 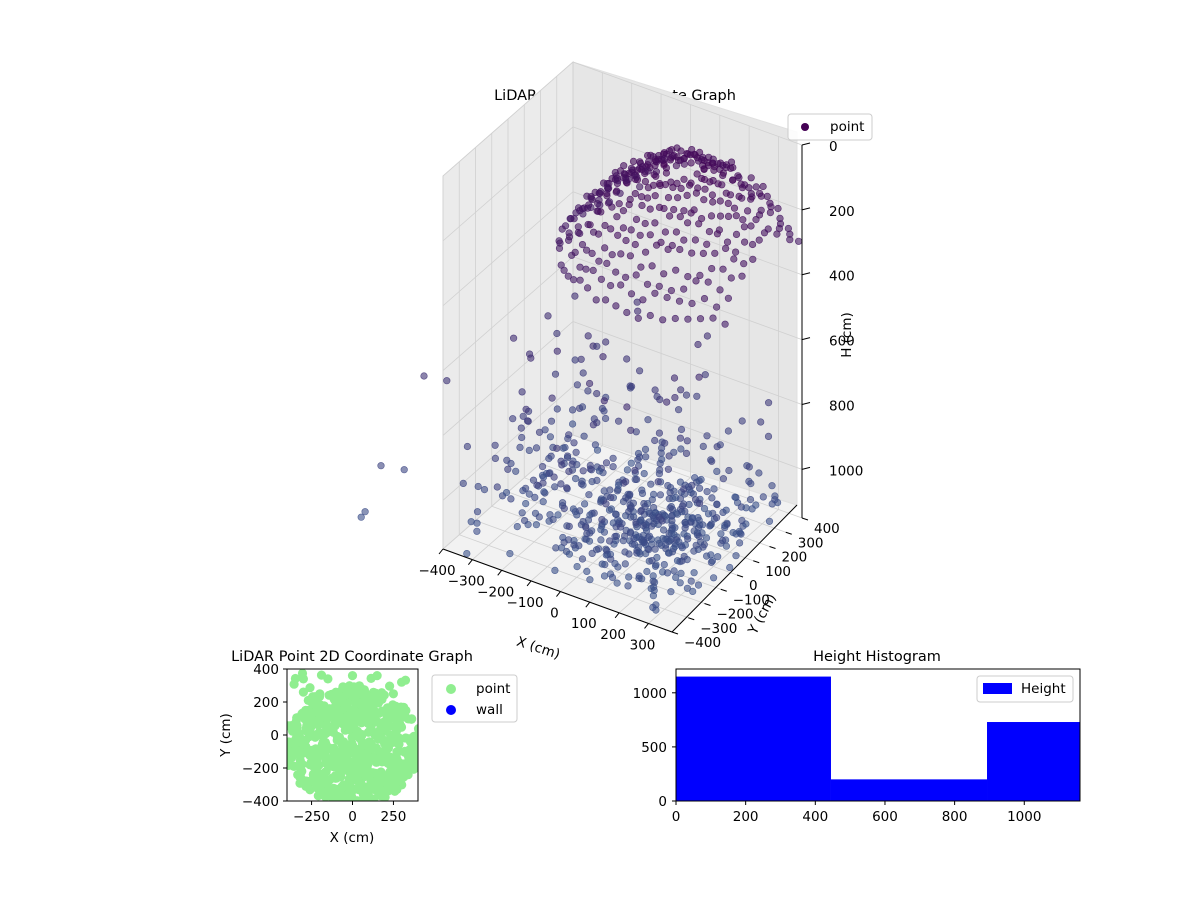 What do you see at coordinates (584, 624) in the screenshot?
I see `chart3d-x-tick-label: 100` at bounding box center [584, 624].